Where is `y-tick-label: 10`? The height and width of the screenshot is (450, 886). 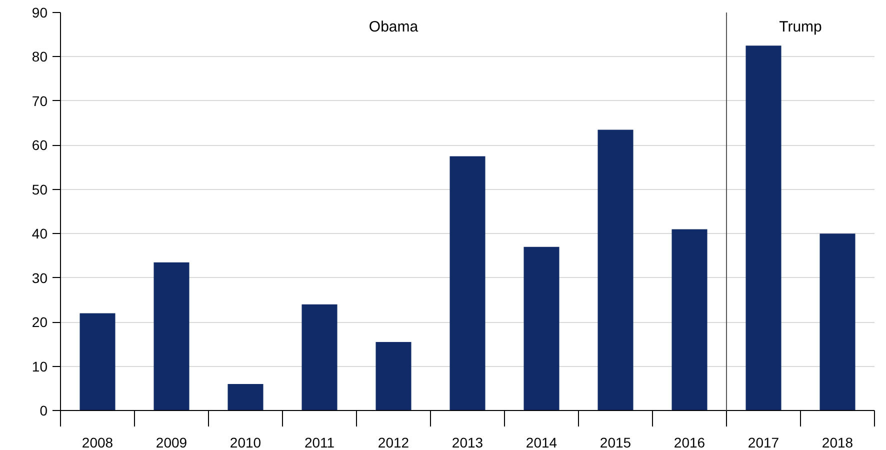 y-tick-label: 10 is located at coordinates (40, 366).